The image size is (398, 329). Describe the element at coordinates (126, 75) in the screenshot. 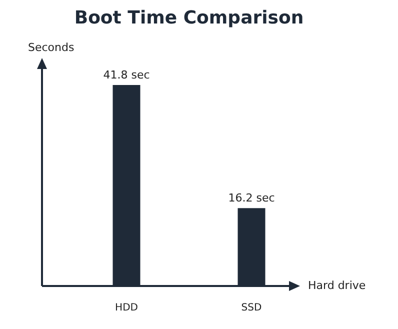

I see `data-label: 41.8 sec` at that location.